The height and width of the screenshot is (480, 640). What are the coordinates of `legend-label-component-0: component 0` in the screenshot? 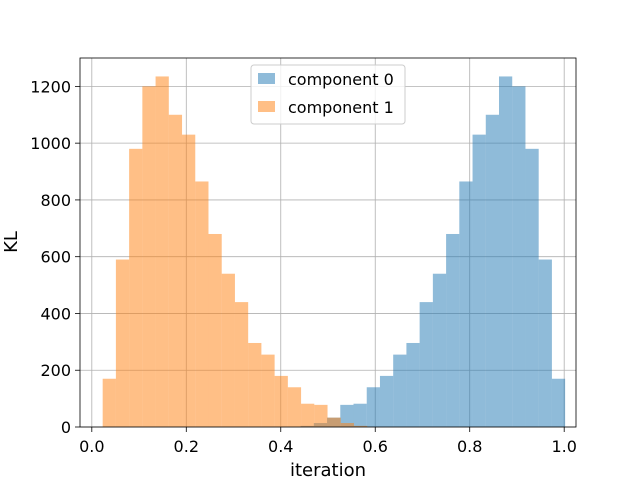 It's located at (341, 79).